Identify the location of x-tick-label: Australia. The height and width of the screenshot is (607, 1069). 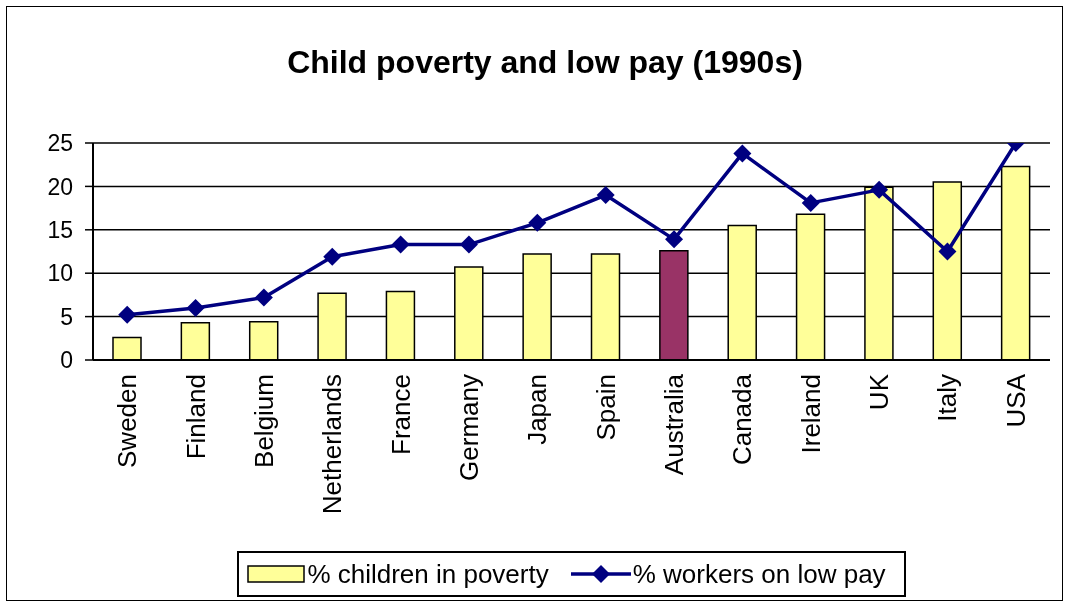
(674, 424).